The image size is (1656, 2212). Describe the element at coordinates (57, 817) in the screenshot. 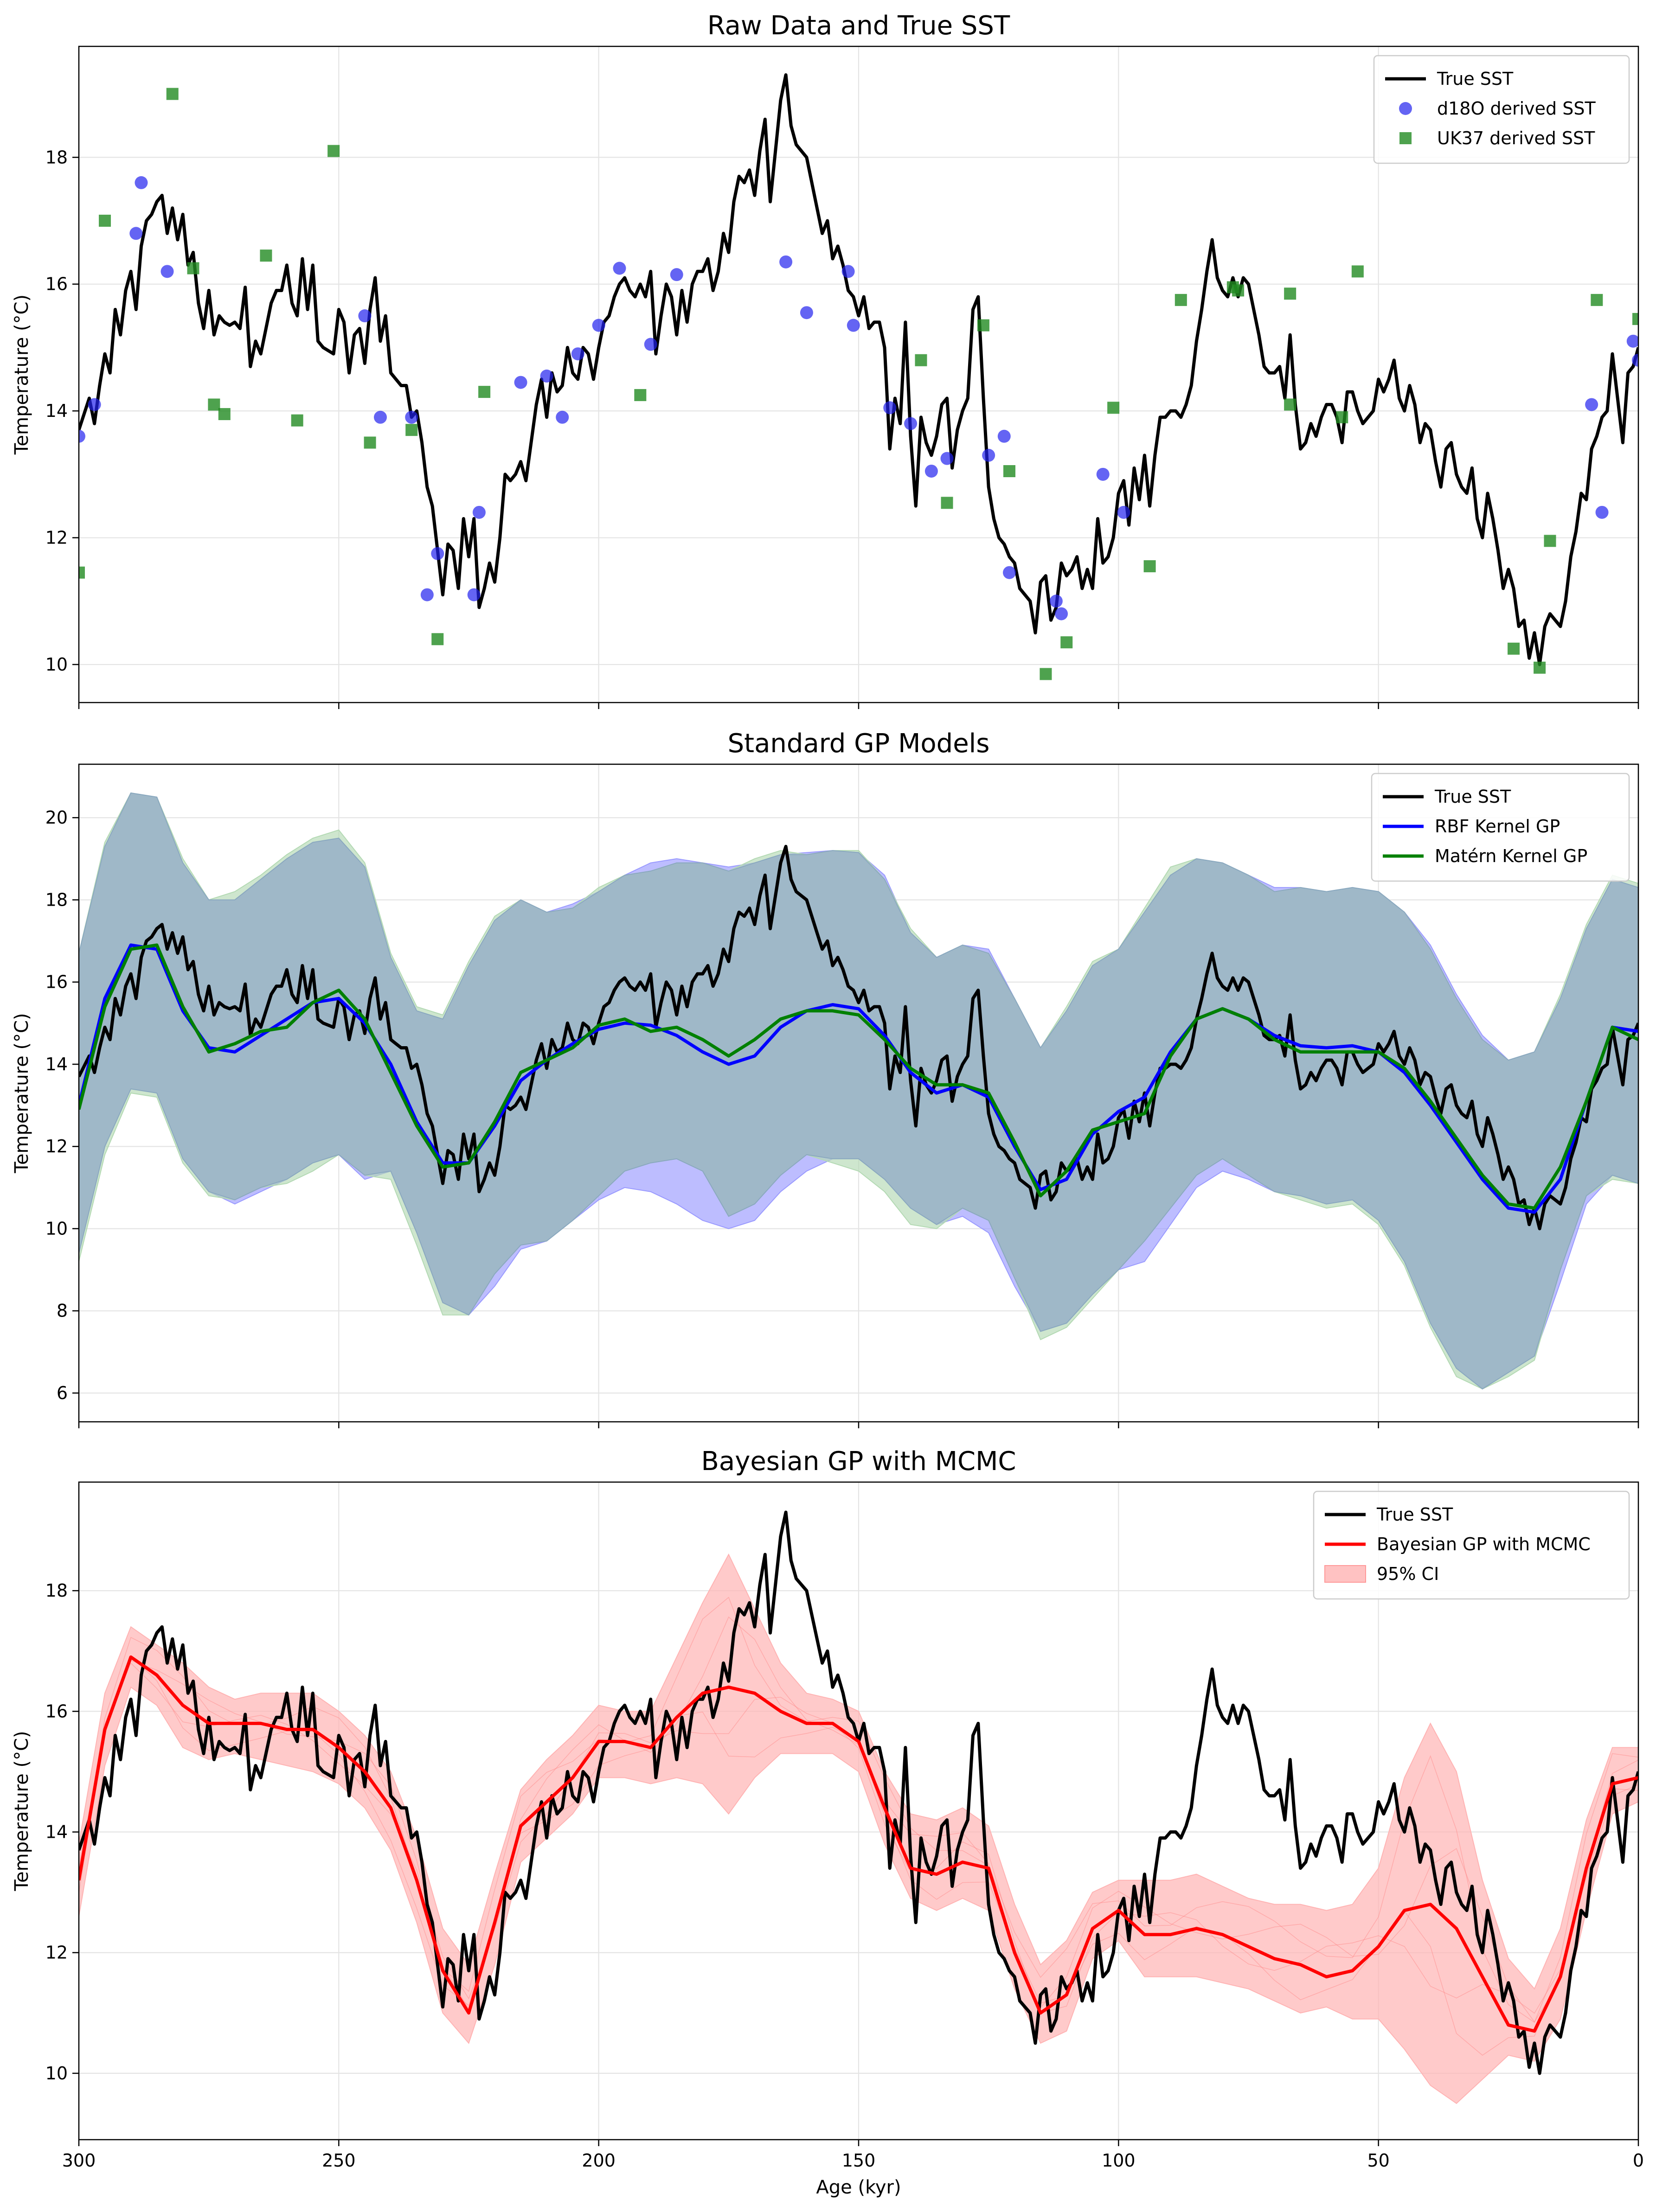

I see `y-tick-label: 20` at that location.